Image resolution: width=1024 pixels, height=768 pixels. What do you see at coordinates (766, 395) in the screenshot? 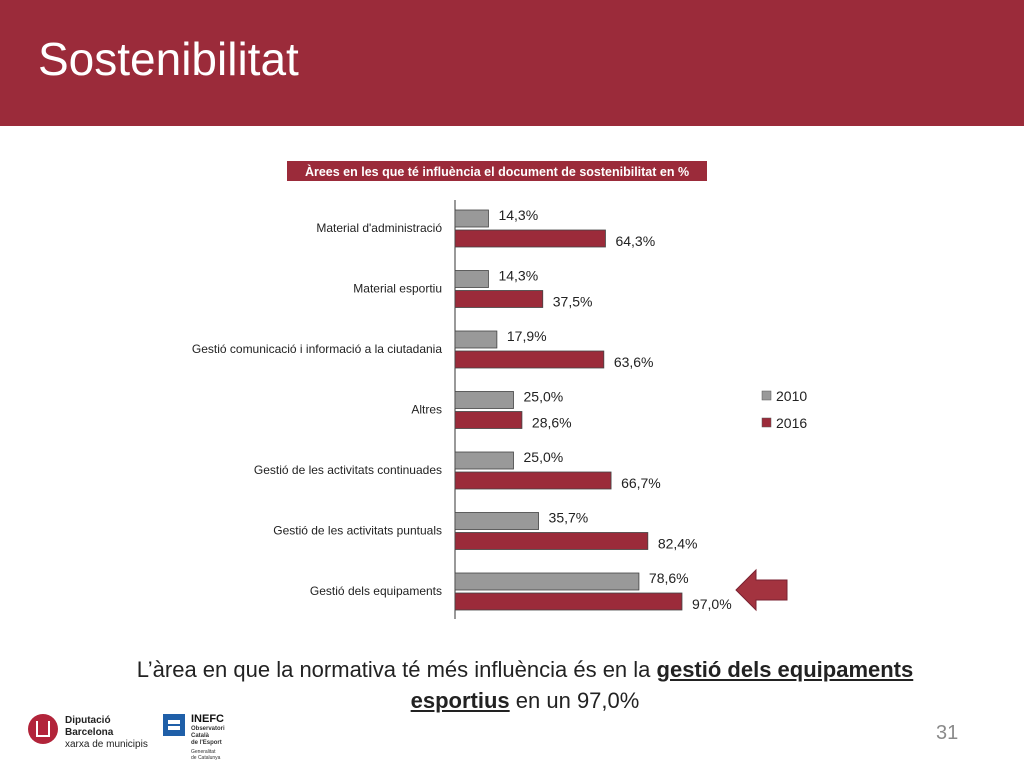
I see `legend-swatch-2010` at bounding box center [766, 395].